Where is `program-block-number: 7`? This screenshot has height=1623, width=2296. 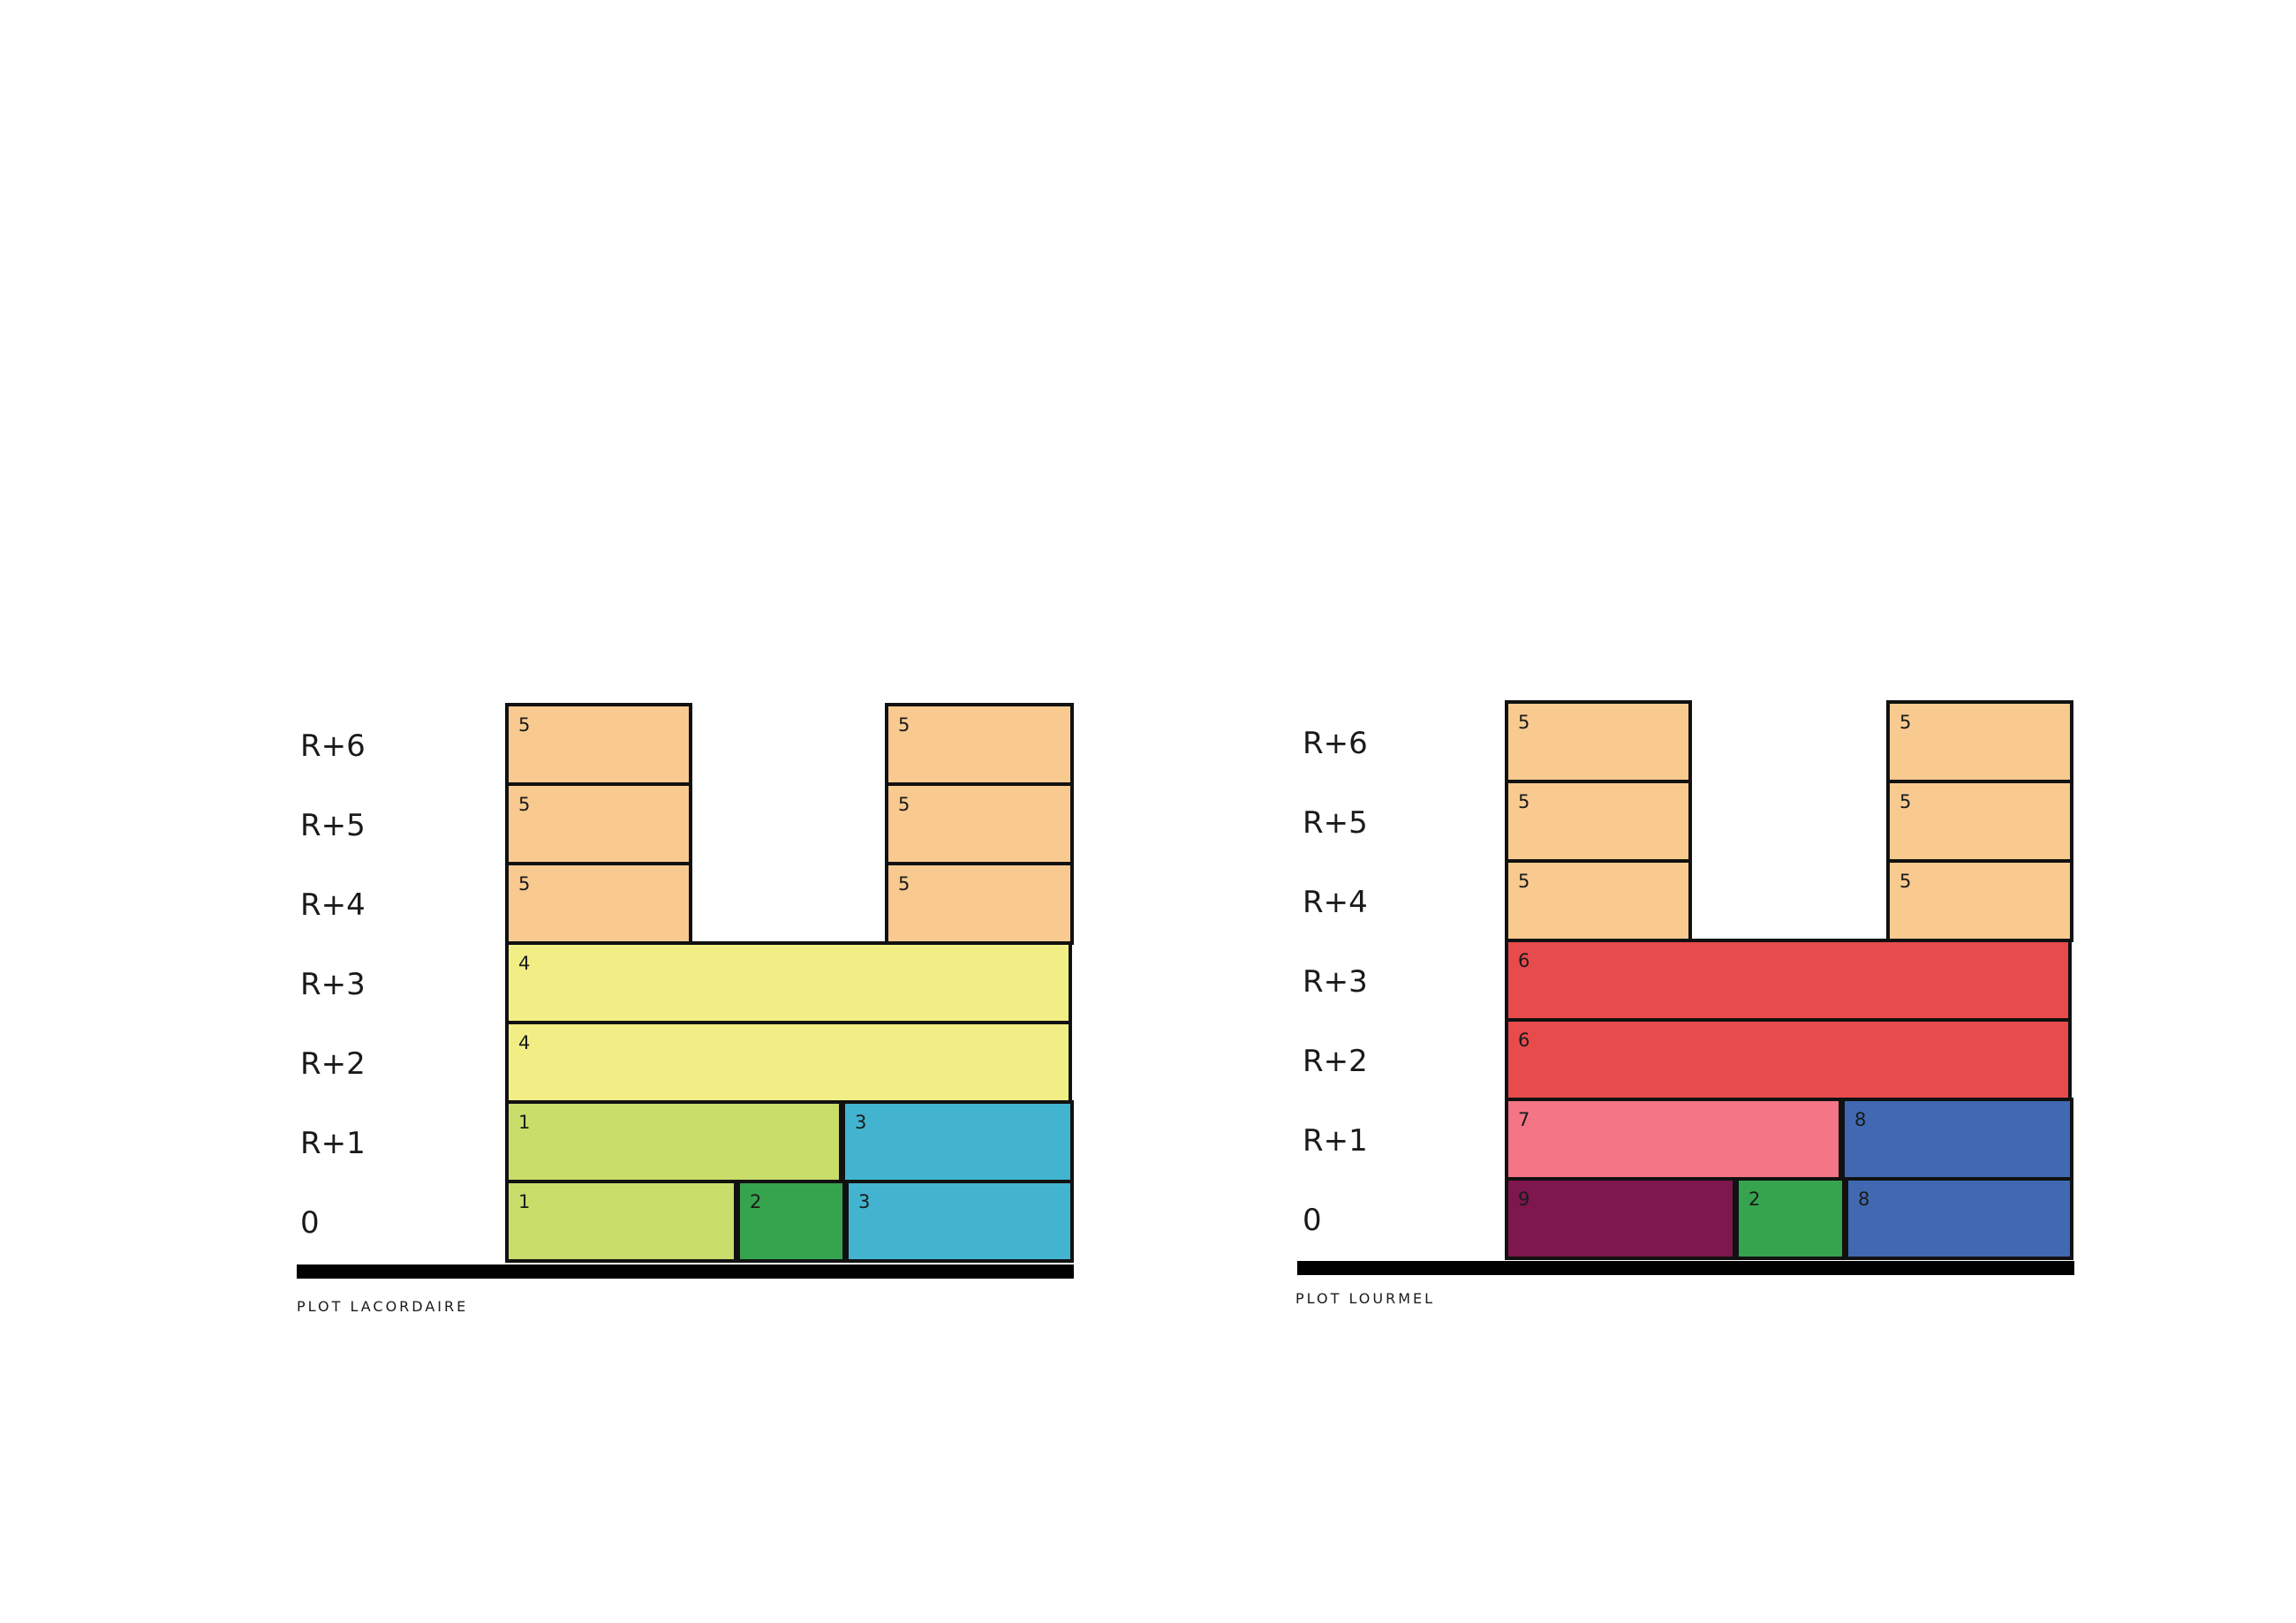
program-block-number: 7 is located at coordinates (1523, 1119).